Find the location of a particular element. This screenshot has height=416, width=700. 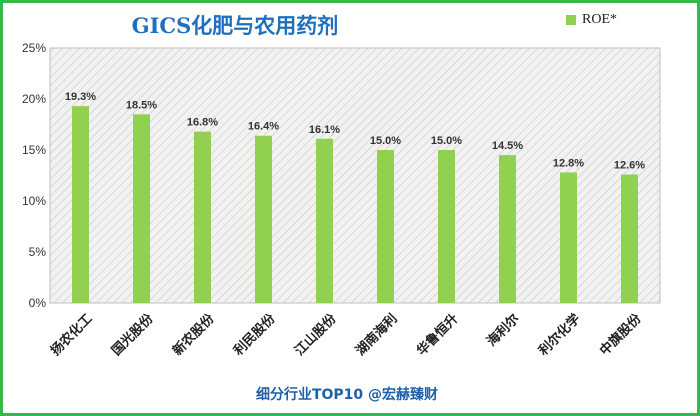

data-label: 12.6% is located at coordinates (629, 165).